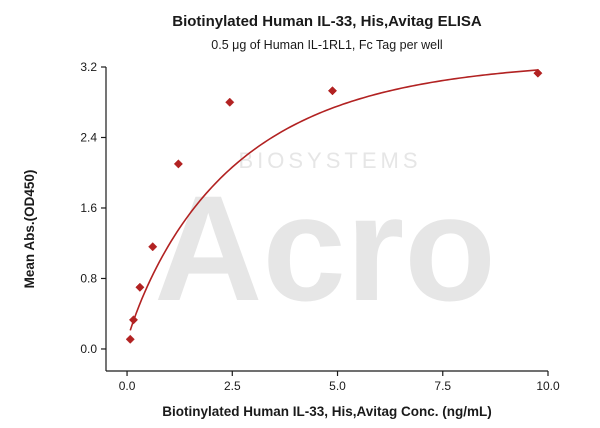  I want to click on y-axis-label: Mean Abs.(OD450), so click(29, 229).